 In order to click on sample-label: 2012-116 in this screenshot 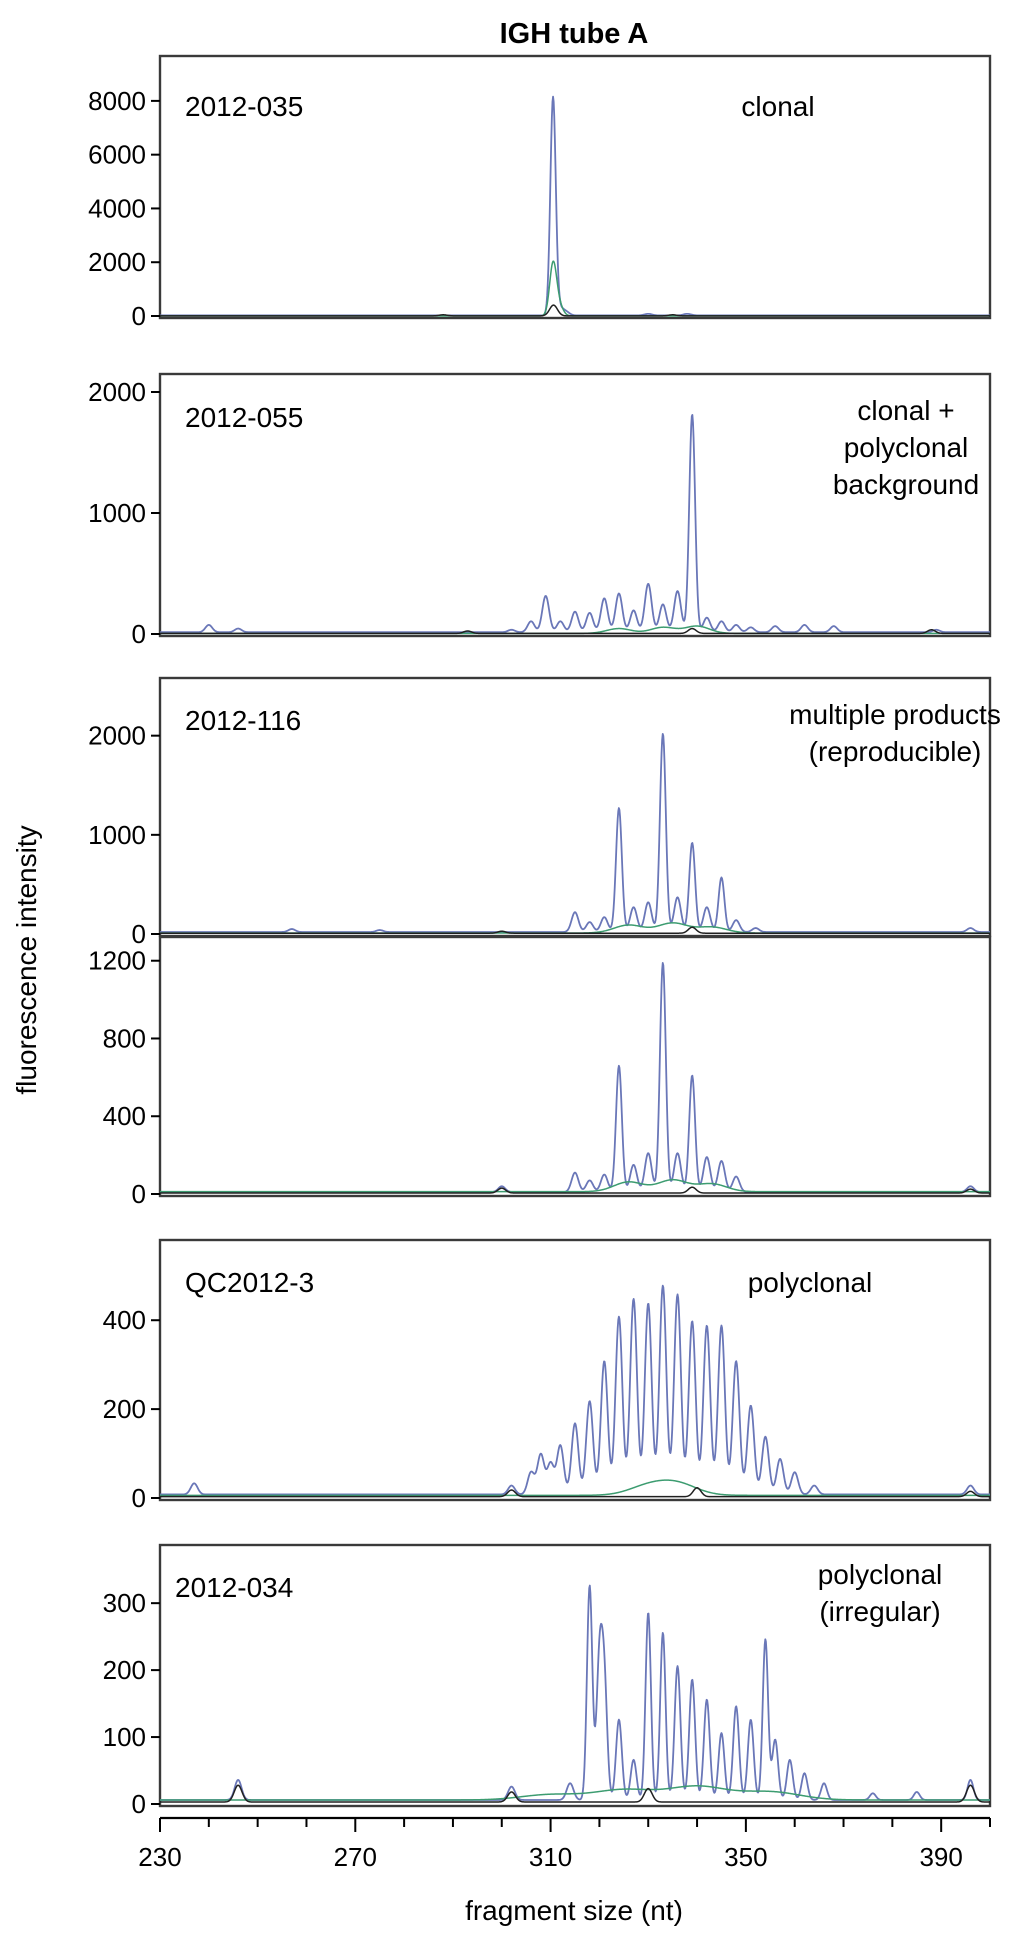, I will do `click(243, 720)`.